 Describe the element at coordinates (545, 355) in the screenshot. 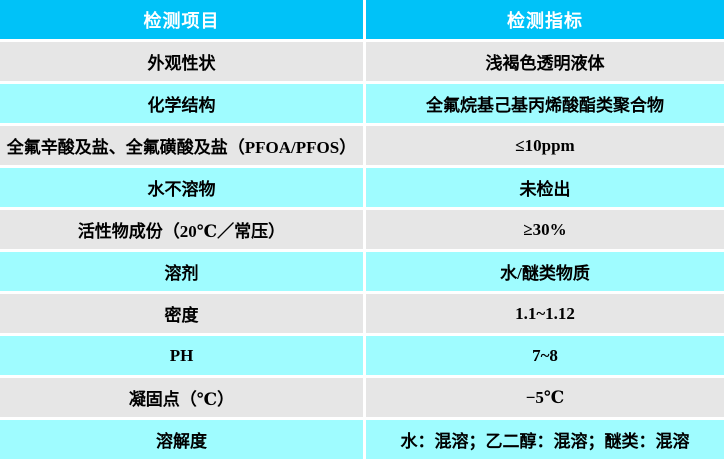

I see `test-indicator-cell: 7~8` at that location.